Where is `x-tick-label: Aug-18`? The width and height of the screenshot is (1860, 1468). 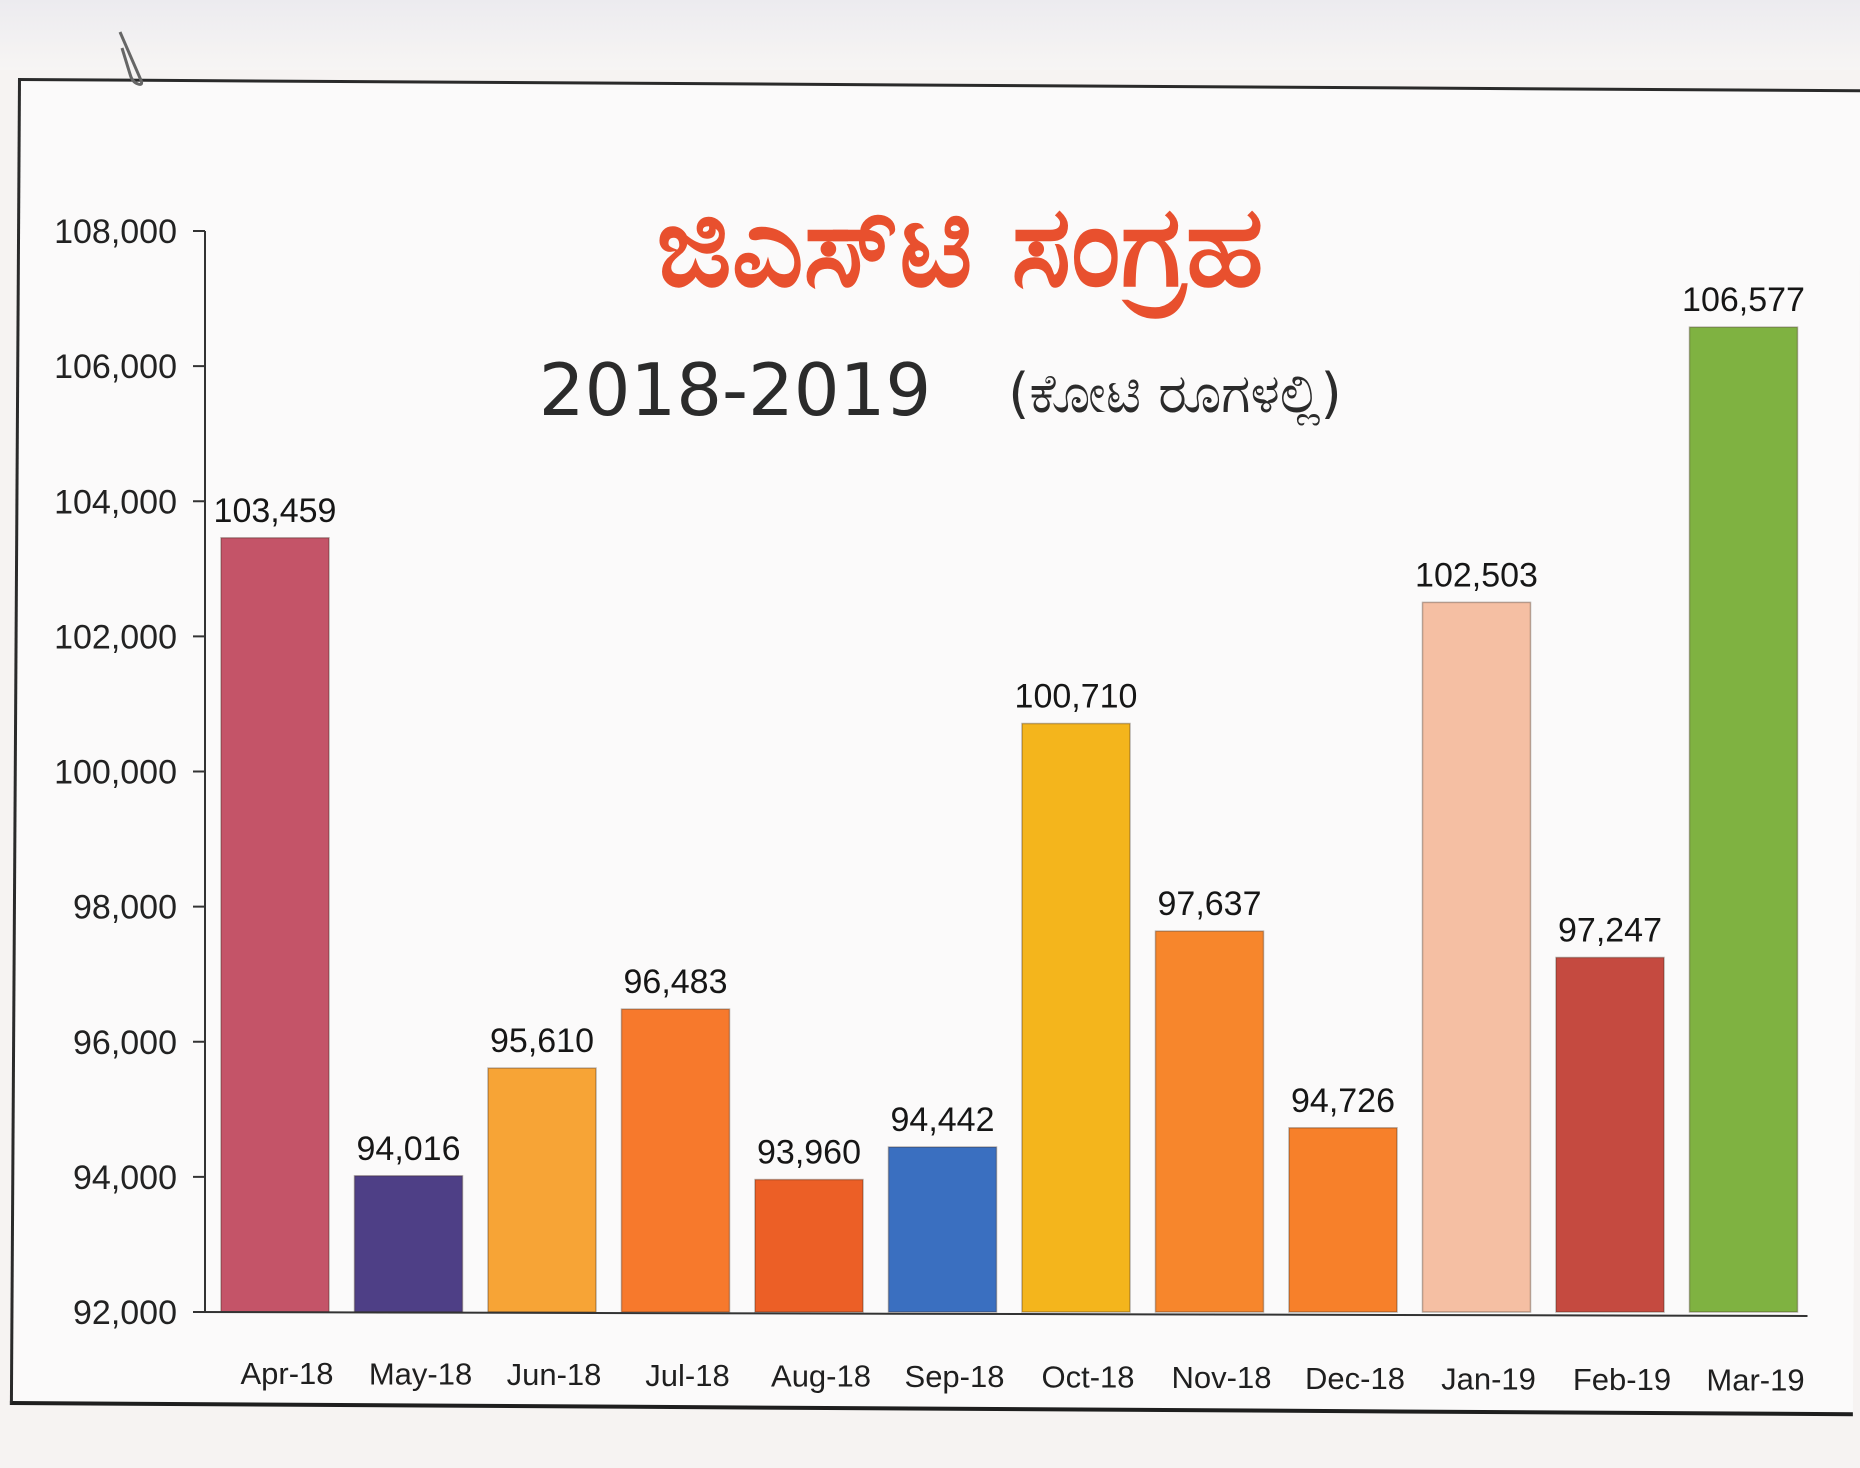
x-tick-label: Aug-18 is located at coordinates (821, 1375).